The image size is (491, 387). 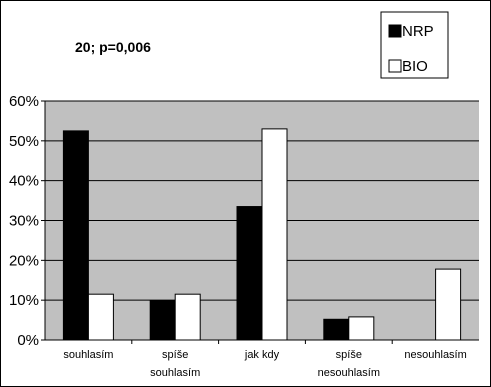 I want to click on chart-title: 20; p=0,006, so click(x=113, y=47).